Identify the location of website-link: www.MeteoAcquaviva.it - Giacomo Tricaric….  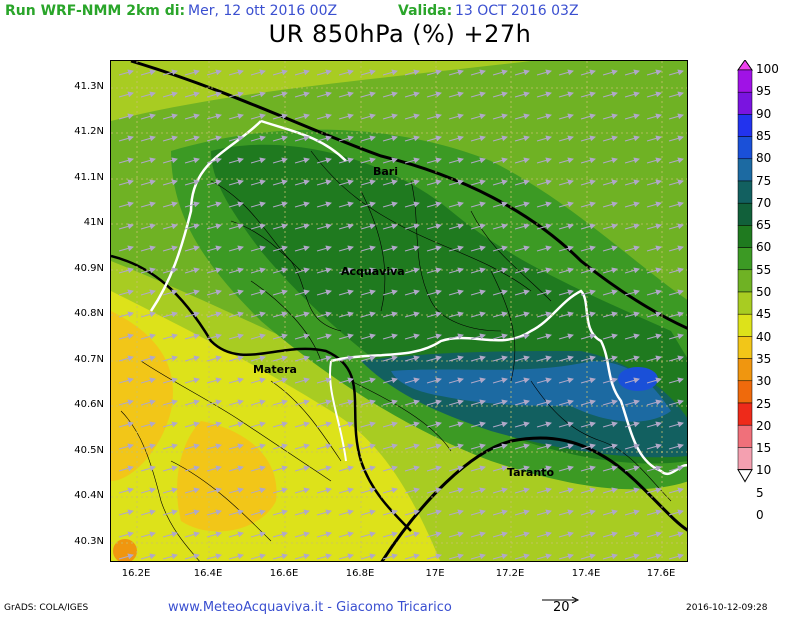
(310, 607).